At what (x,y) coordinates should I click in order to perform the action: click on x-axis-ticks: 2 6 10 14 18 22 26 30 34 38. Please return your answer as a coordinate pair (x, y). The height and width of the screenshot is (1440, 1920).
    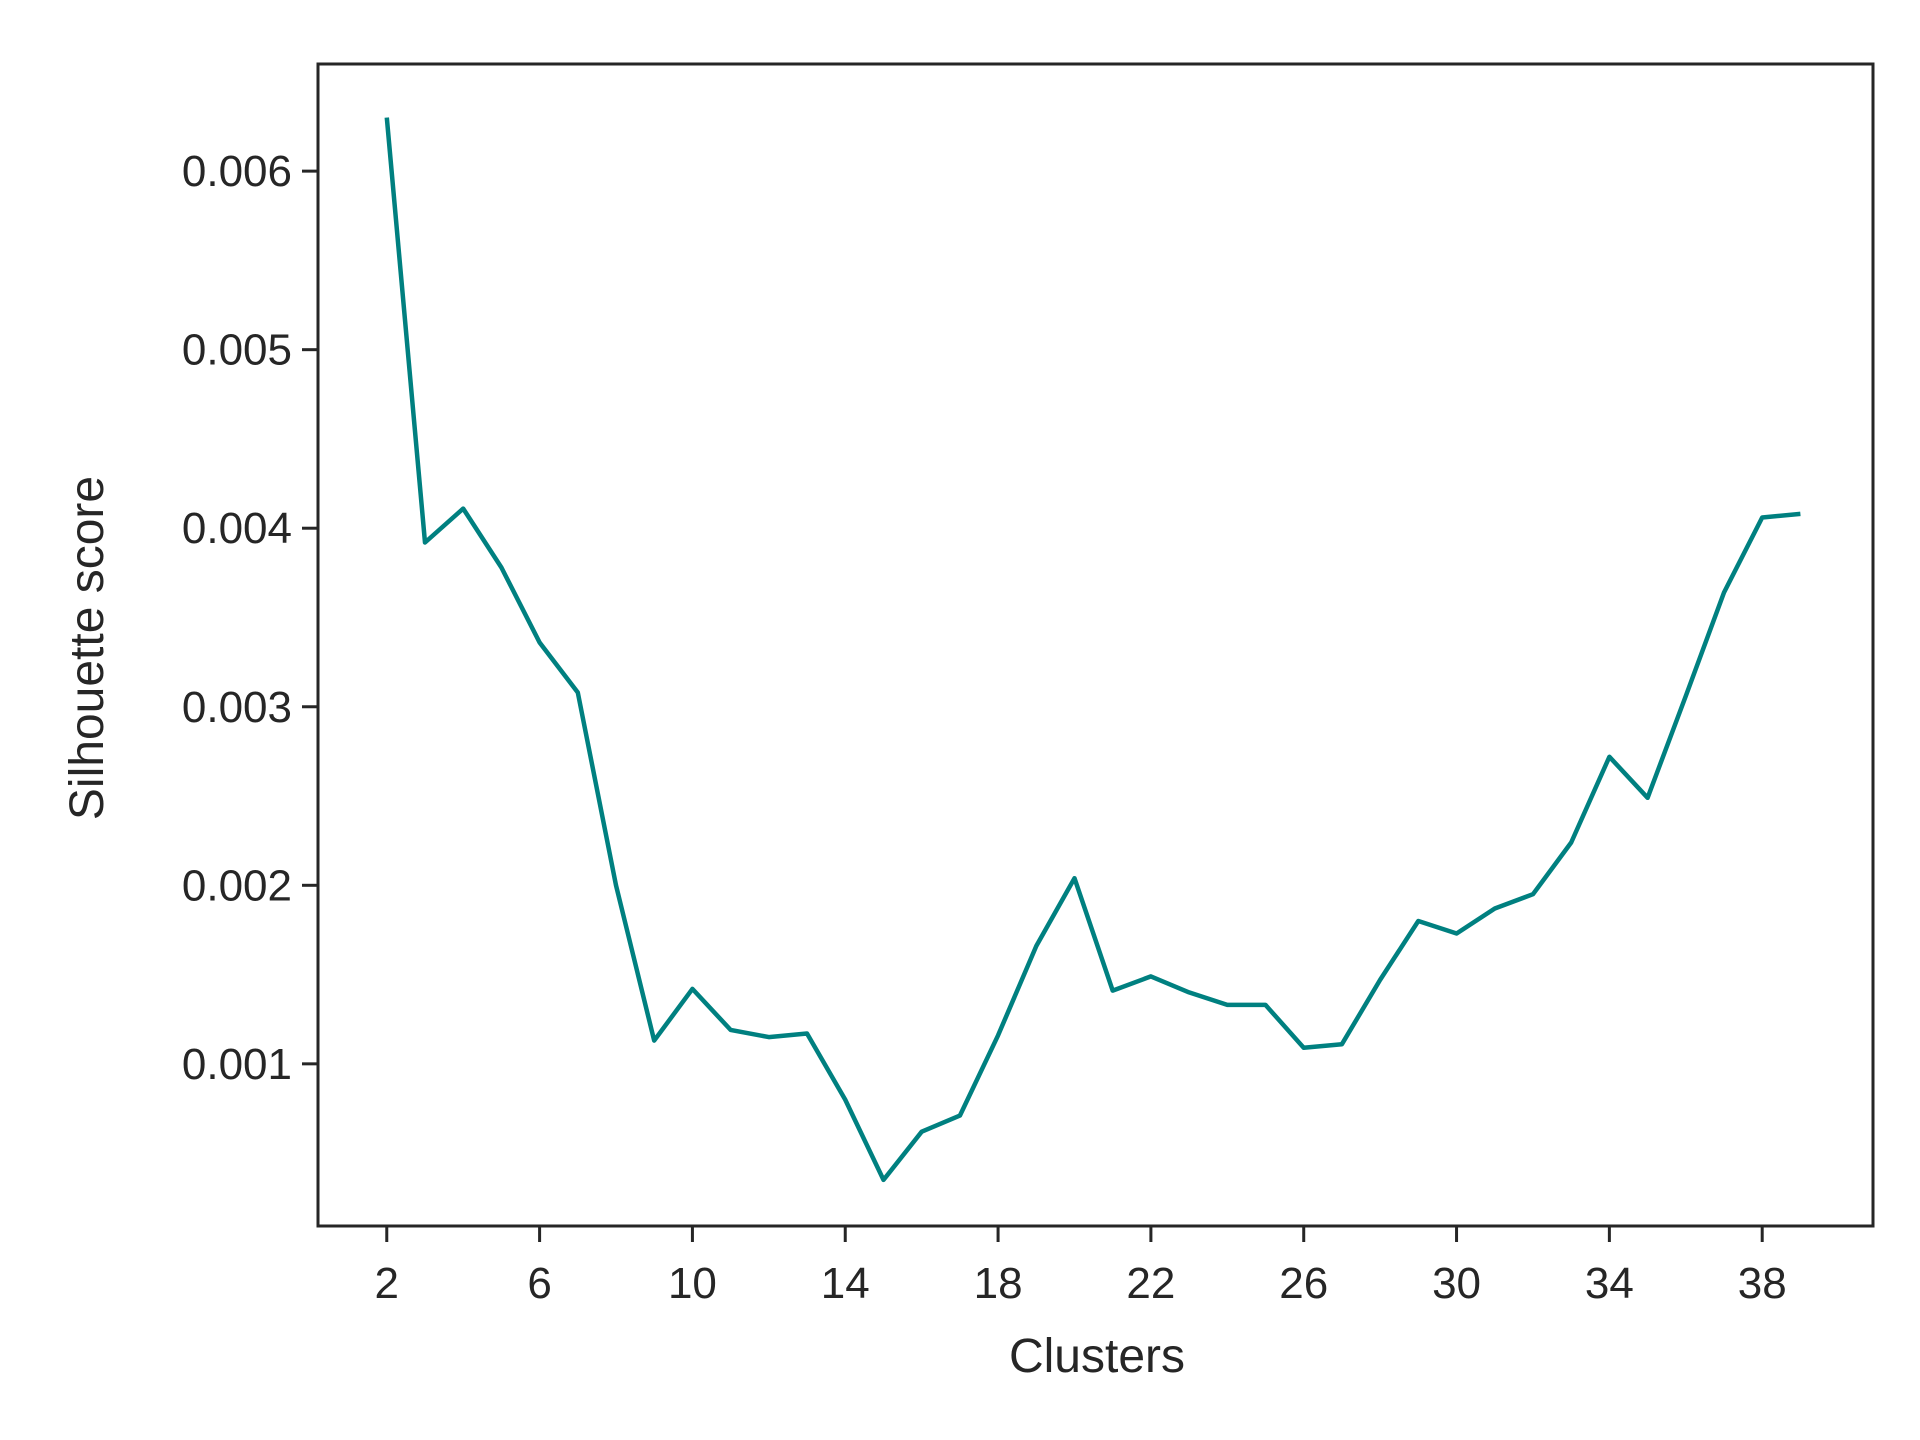
    Looking at the image, I should click on (1081, 1267).